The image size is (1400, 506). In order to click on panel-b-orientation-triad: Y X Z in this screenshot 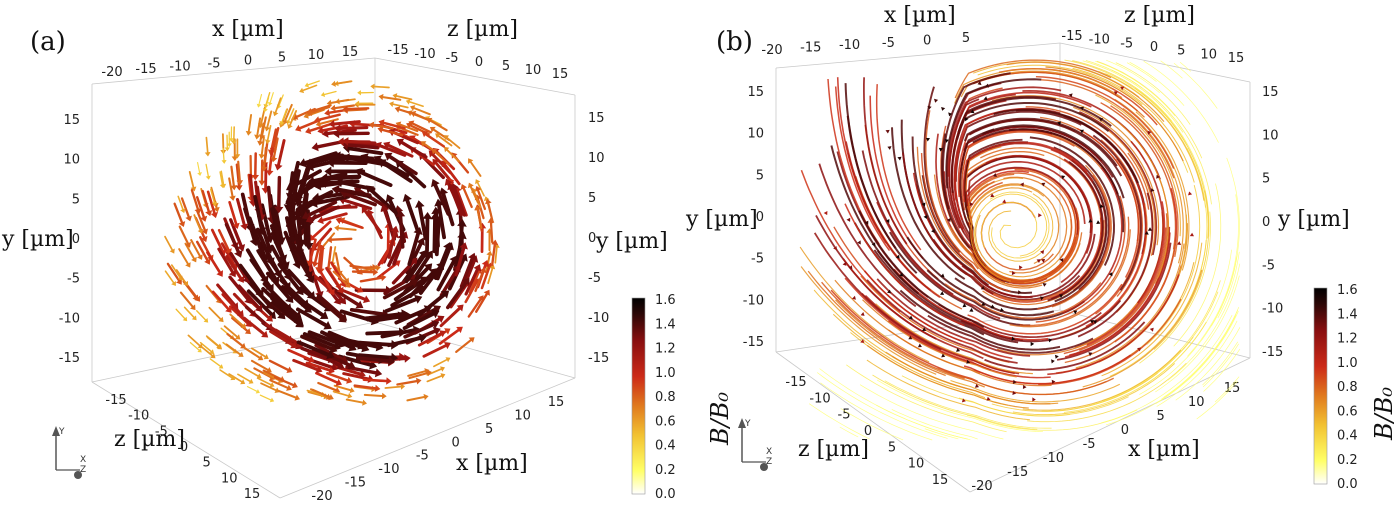, I will do `click(755, 444)`.